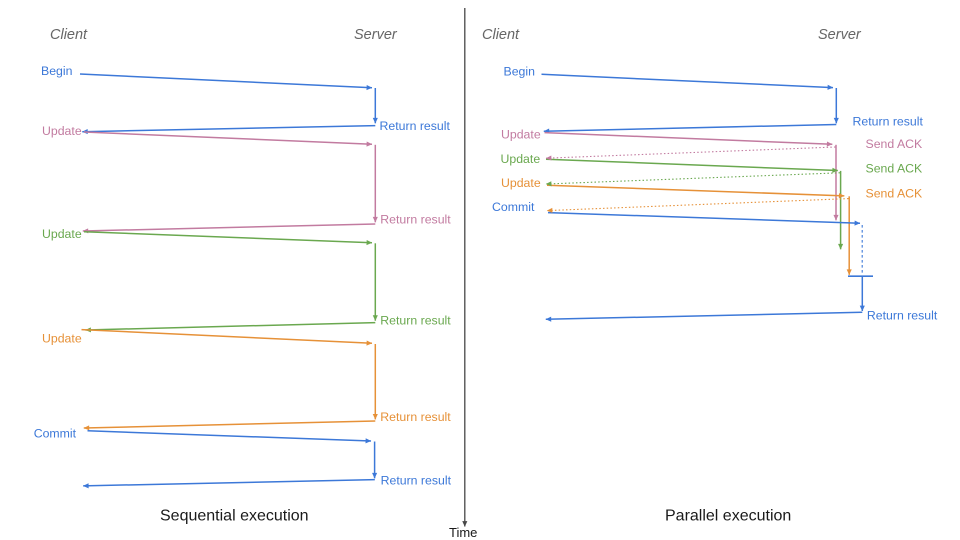  Describe the element at coordinates (728, 515) in the screenshot. I see `svg-text: Parallel execution` at that location.